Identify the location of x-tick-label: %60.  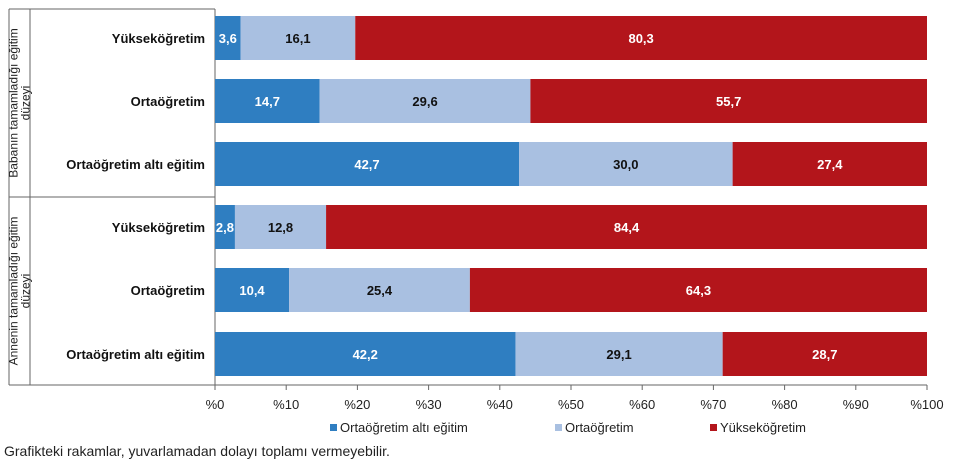
(642, 404).